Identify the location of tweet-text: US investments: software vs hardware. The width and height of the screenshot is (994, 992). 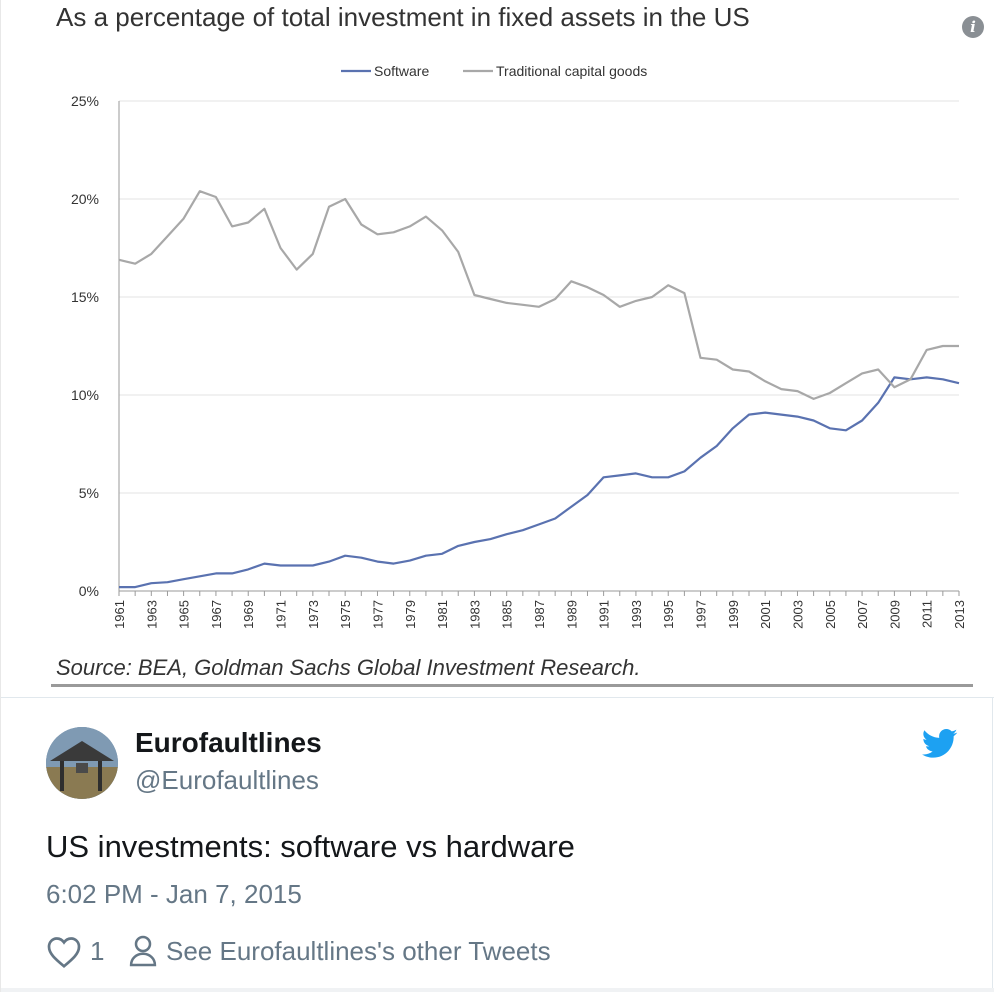
(310, 846).